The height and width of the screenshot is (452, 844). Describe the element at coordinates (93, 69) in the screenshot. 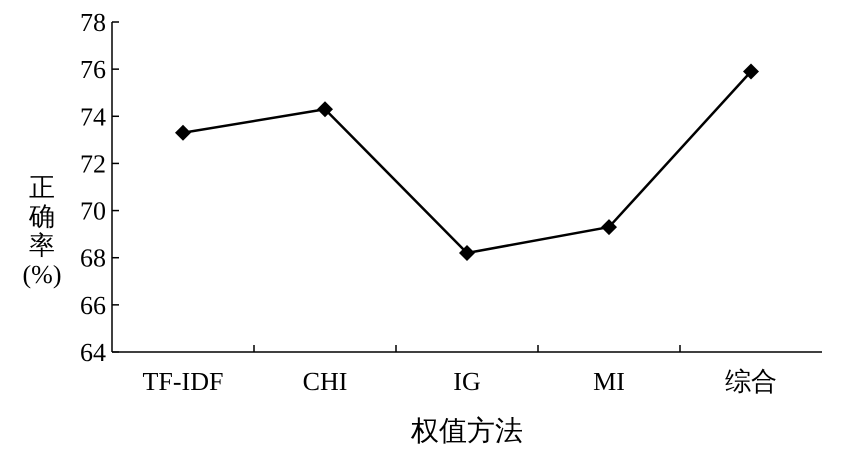

I see `y-tick-label: 76` at that location.